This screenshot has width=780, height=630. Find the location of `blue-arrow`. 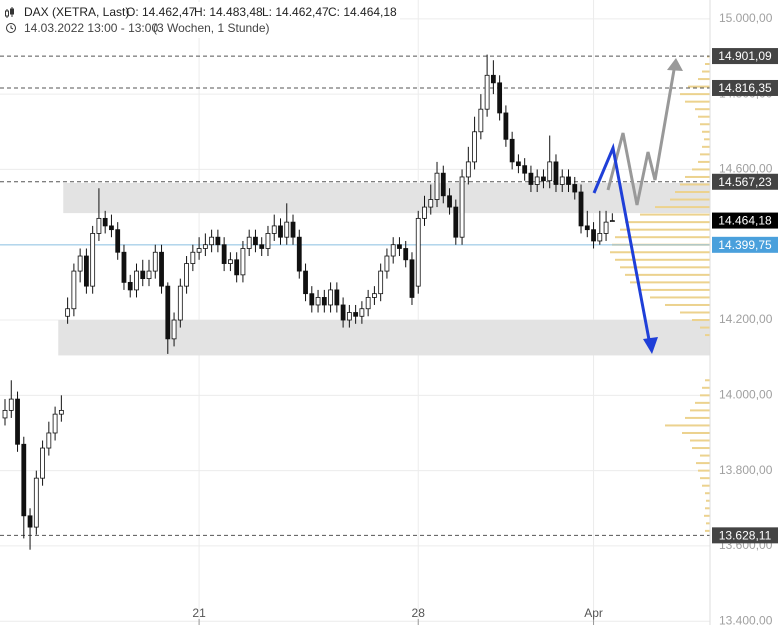

blue-arrow is located at coordinates (622, 244).